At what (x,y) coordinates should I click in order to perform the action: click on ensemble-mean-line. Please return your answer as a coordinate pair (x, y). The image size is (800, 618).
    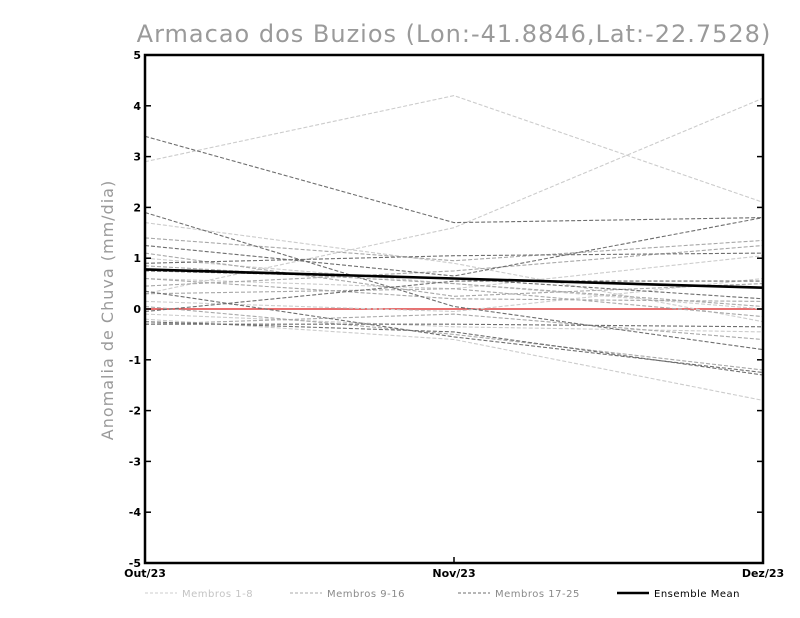
    Looking at the image, I should click on (454, 278).